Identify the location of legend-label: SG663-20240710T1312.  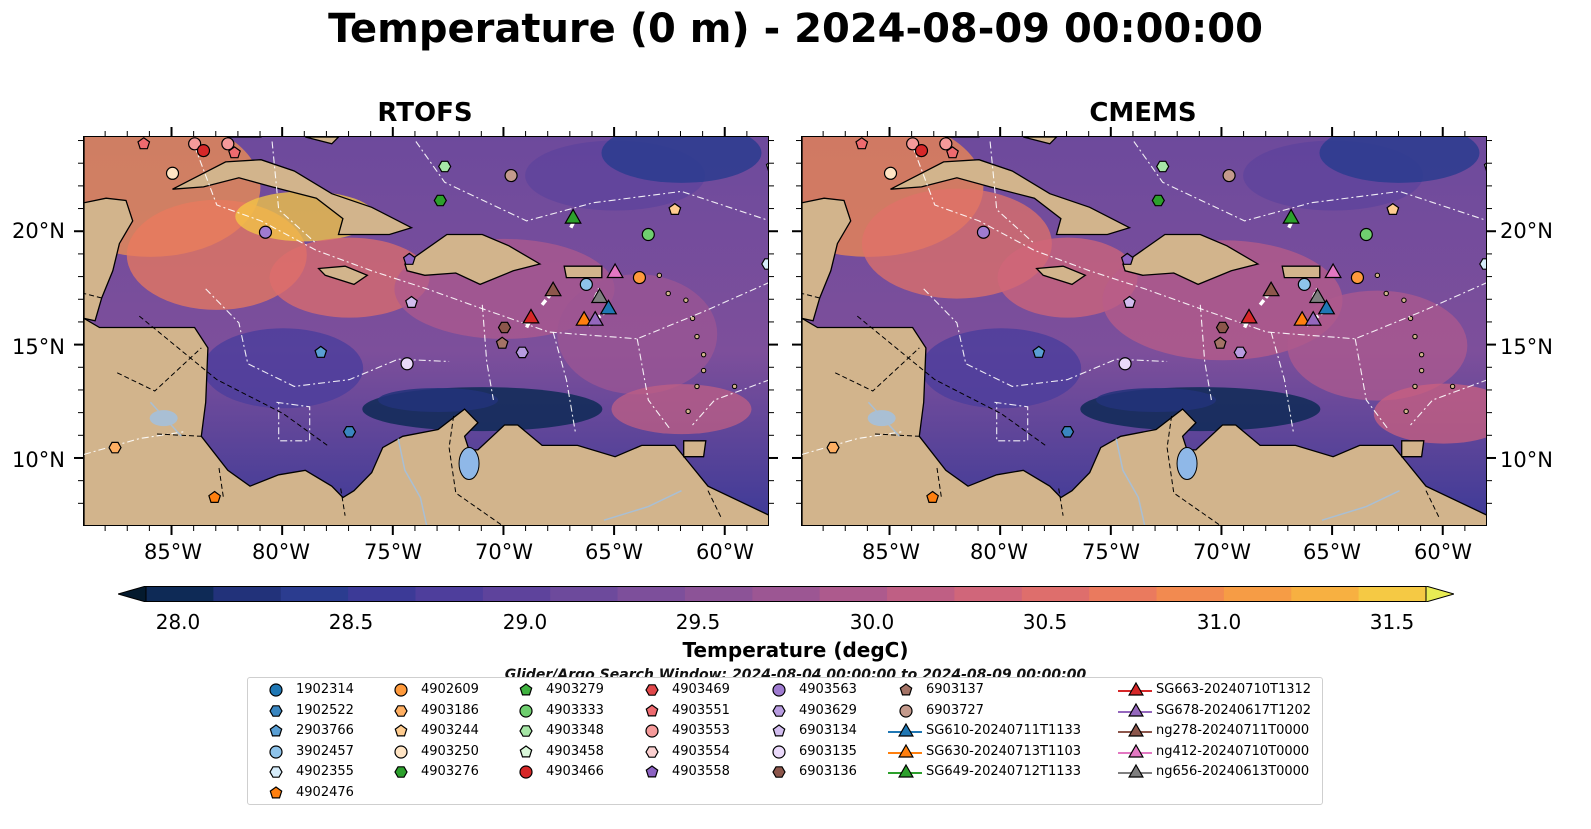
(1234, 689).